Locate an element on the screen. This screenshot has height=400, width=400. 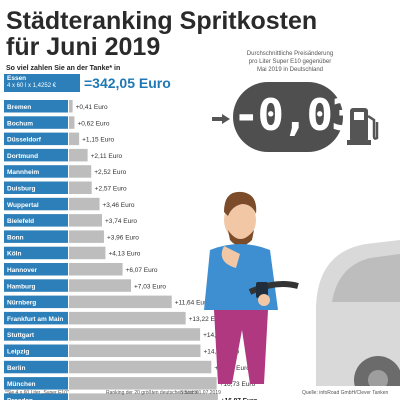
car-illustration is located at coordinates (358, 313).